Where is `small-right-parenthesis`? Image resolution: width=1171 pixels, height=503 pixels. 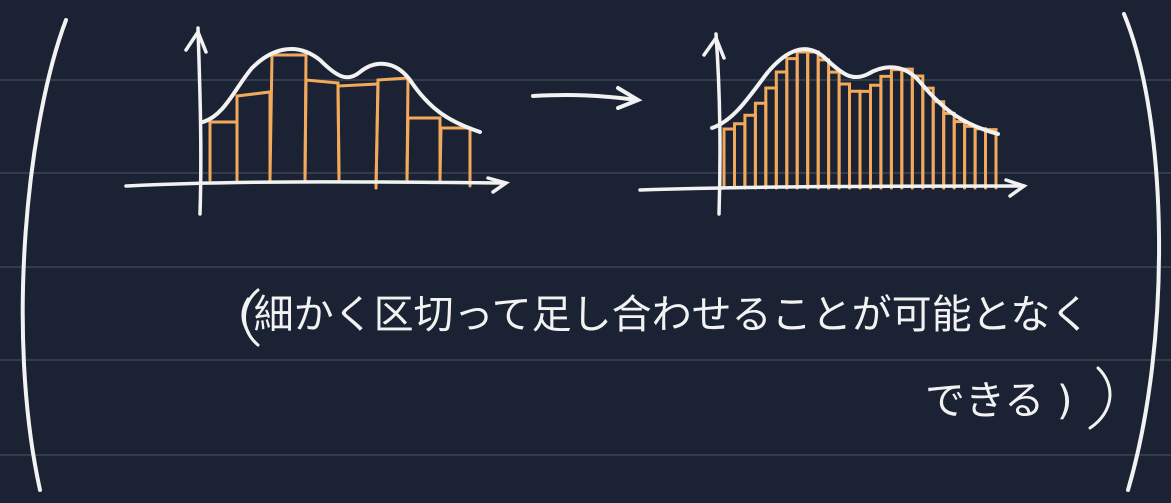
small-right-parenthesis is located at coordinates (1100, 398).